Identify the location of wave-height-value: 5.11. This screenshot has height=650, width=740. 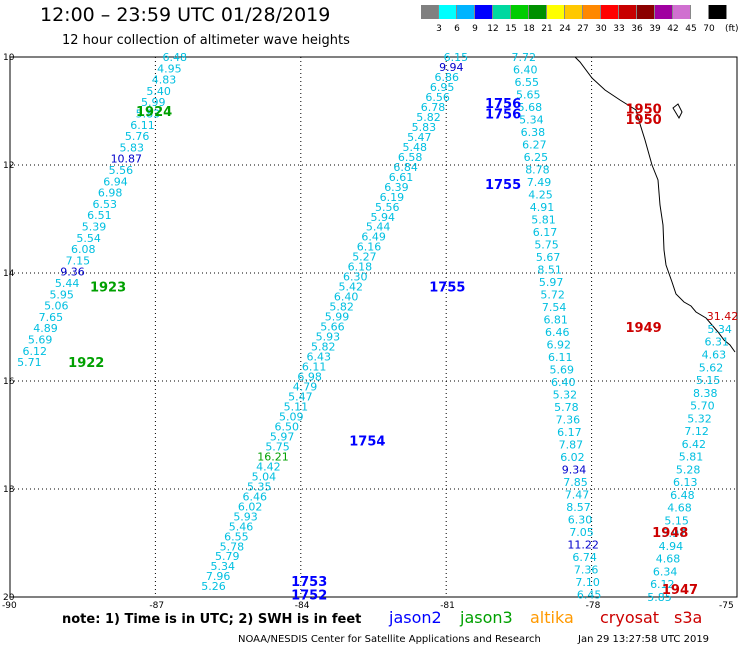
(296, 406).